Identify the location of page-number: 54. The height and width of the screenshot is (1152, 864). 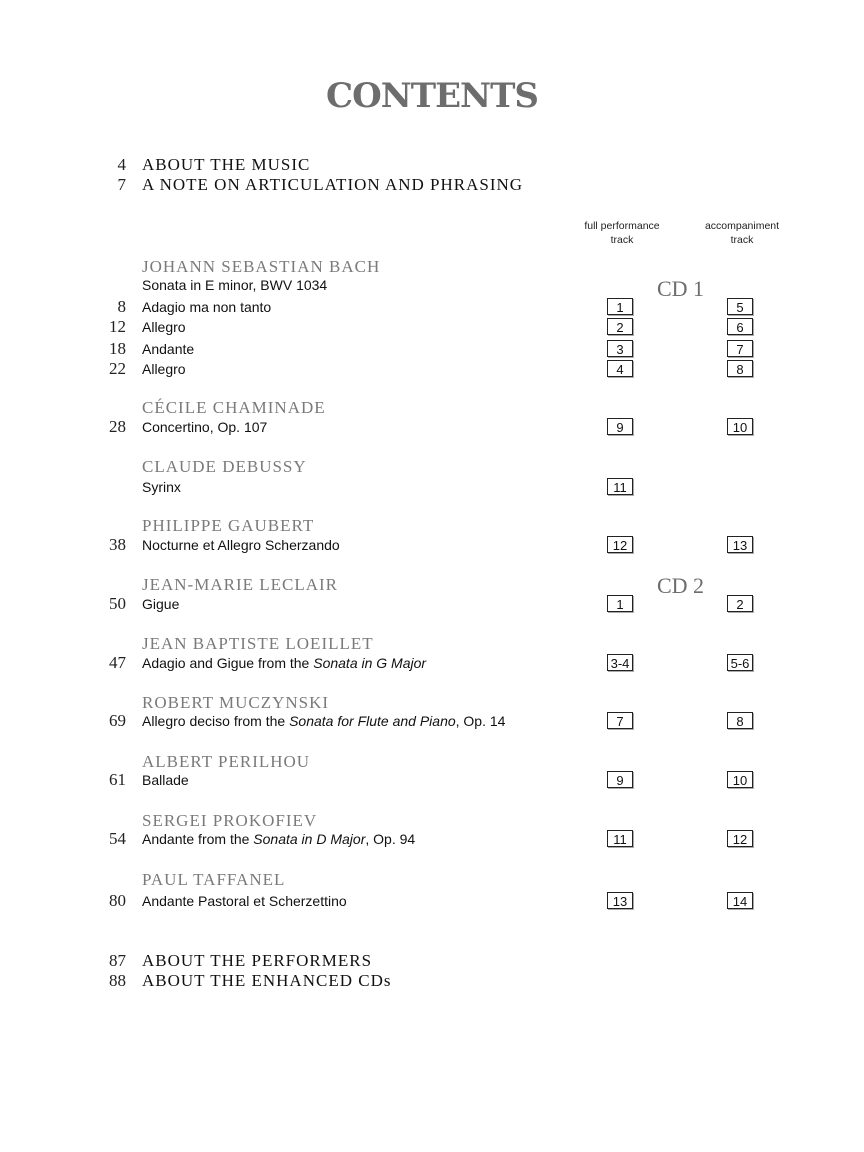
(117, 838).